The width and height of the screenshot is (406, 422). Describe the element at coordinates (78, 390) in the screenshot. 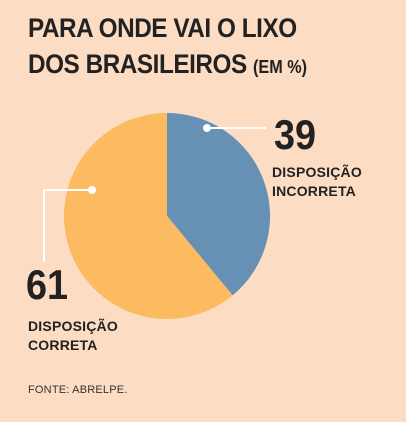

I see `source-note: FONTE: ABRELPE.` at that location.